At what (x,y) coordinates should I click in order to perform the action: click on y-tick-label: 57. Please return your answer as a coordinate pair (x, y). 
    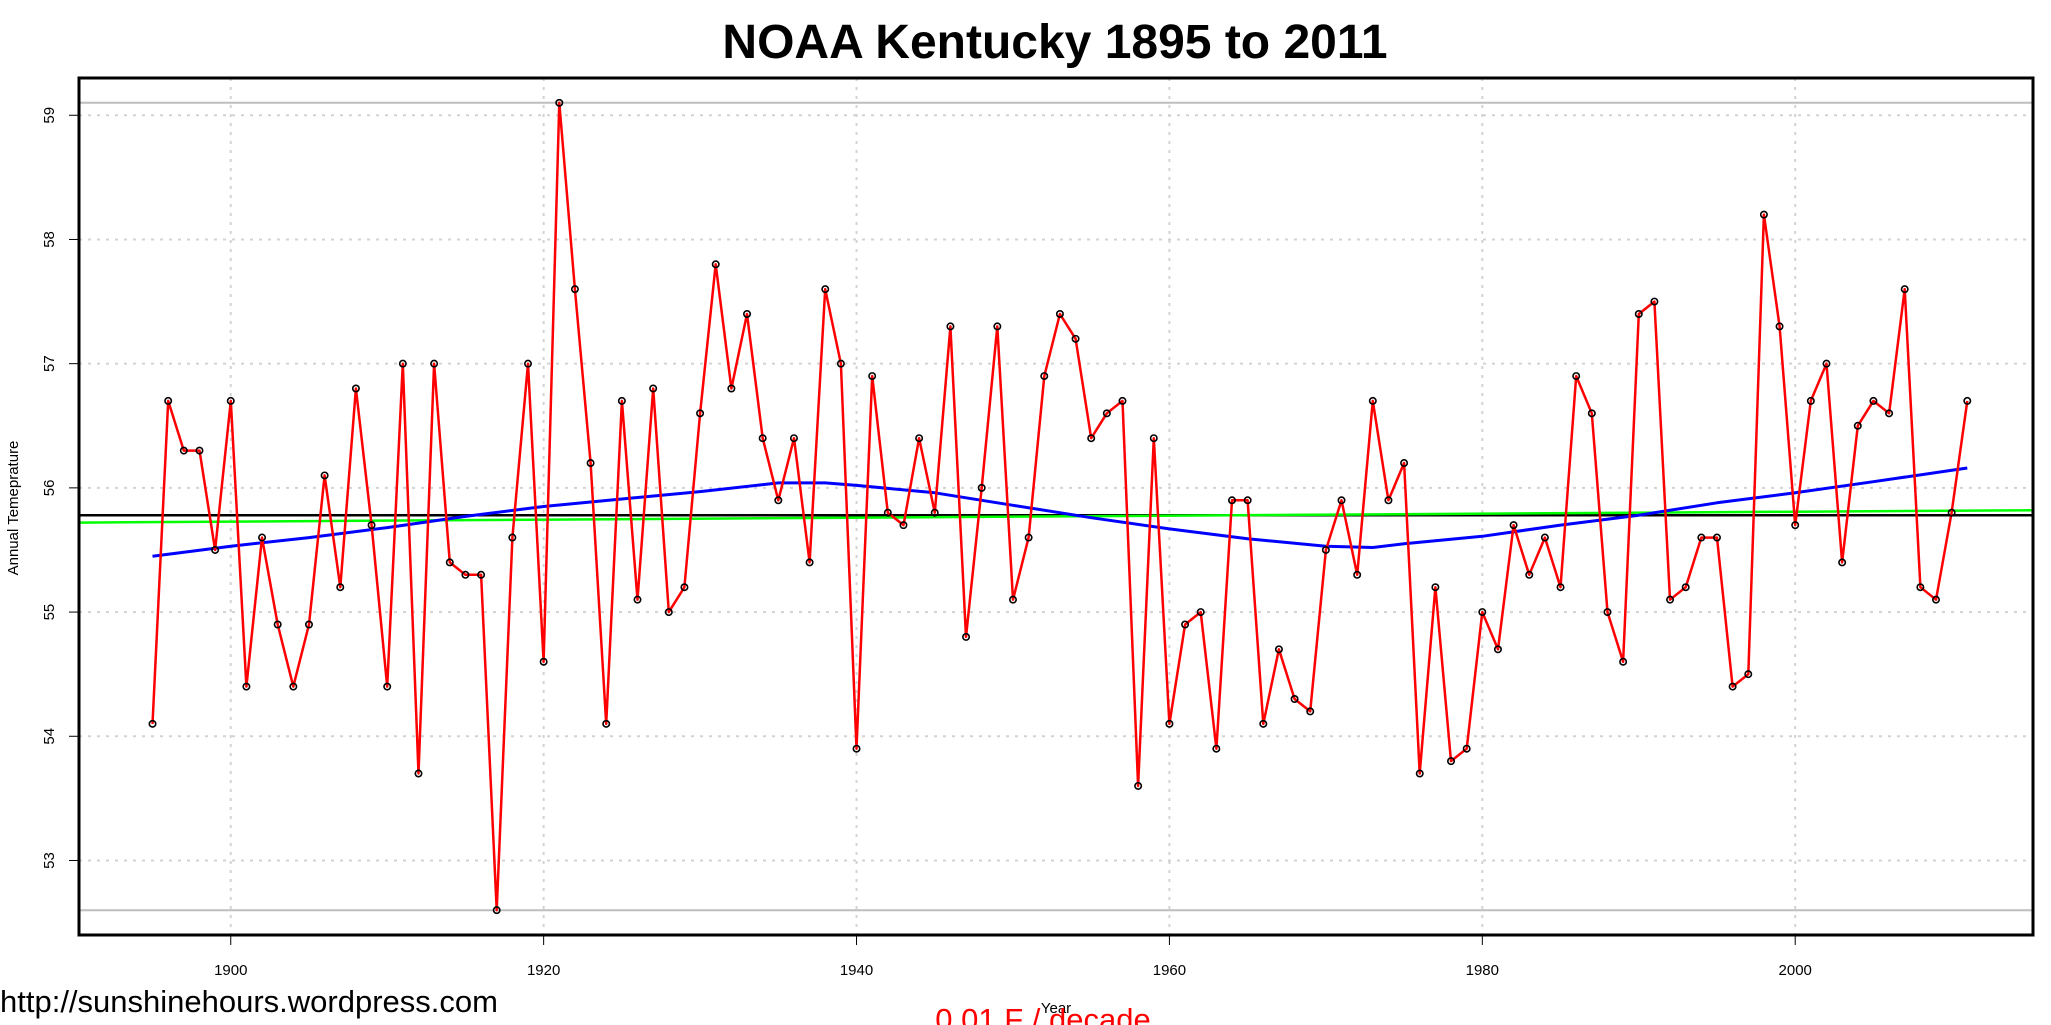
    Looking at the image, I should click on (49, 363).